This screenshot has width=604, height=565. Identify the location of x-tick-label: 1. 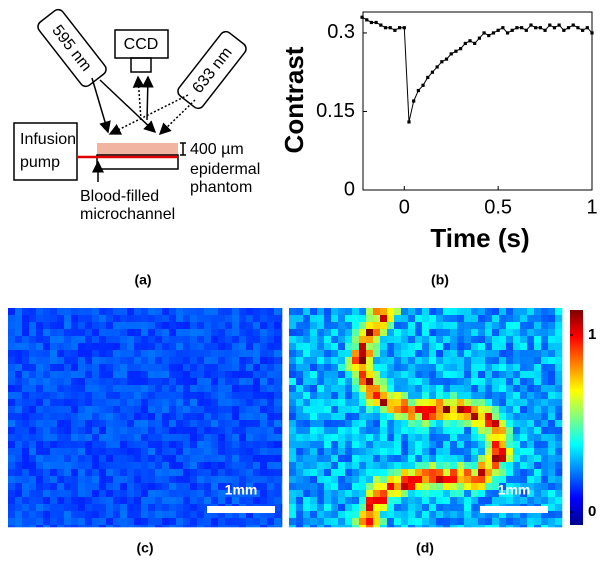
(591, 207).